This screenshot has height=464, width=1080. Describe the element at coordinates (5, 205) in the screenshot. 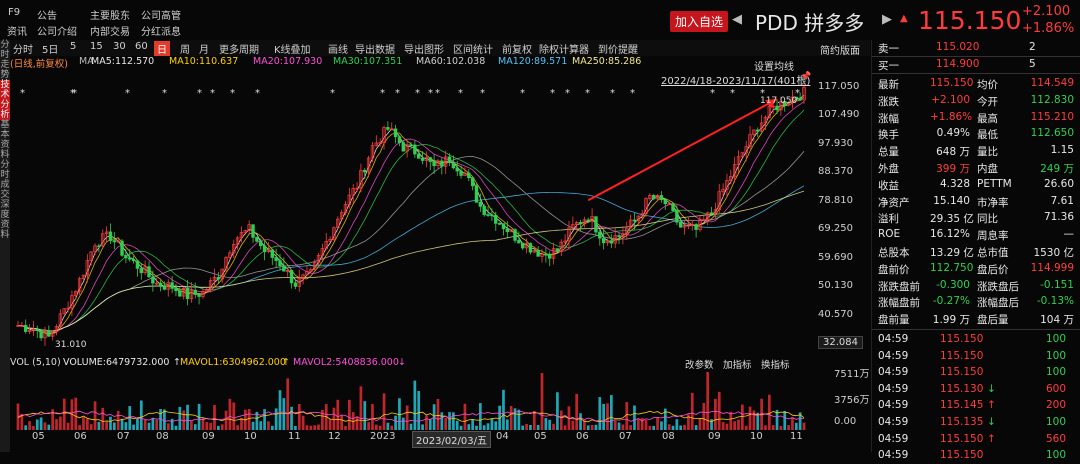

I see `left-strip-char: 深` at that location.